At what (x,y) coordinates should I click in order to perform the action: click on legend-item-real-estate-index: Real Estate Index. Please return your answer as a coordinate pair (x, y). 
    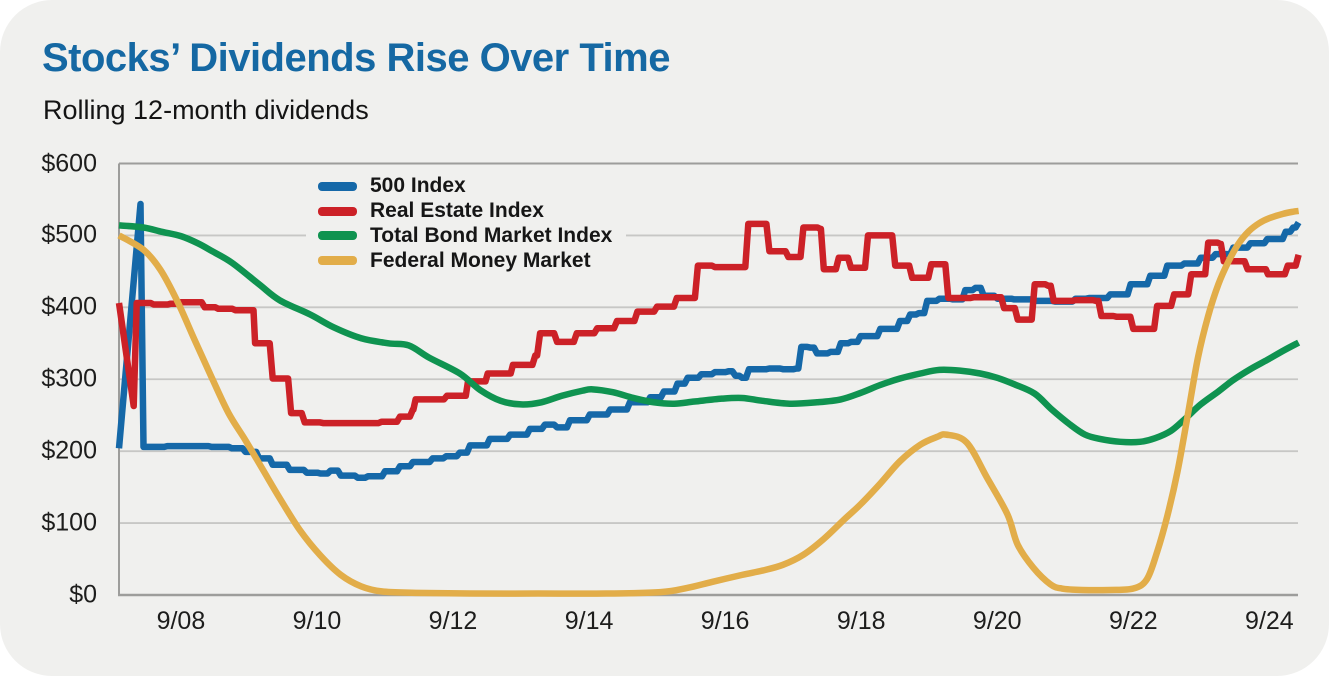
    Looking at the image, I should click on (465, 211).